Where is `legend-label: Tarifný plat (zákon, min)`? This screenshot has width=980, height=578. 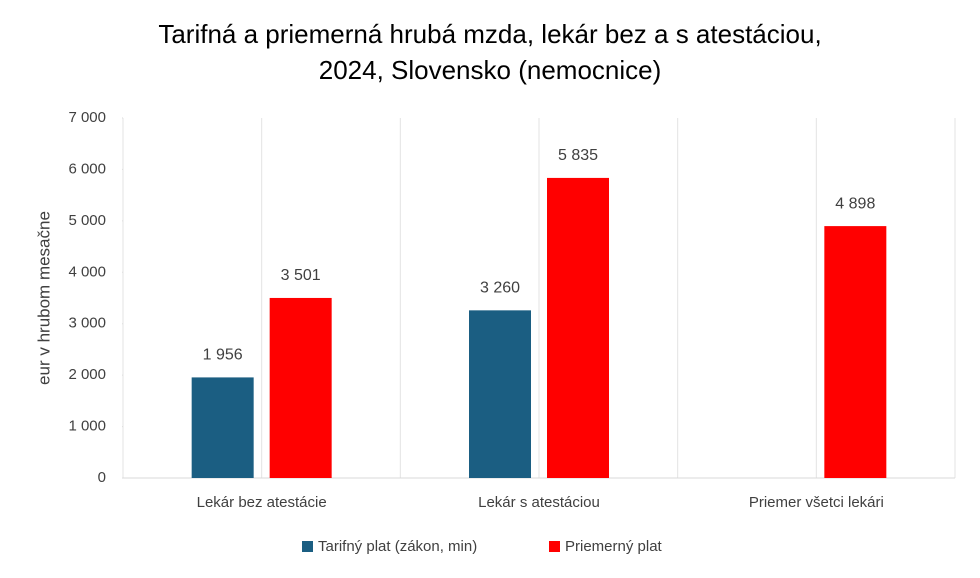 legend-label: Tarifný plat (zákon, min) is located at coordinates (397, 546).